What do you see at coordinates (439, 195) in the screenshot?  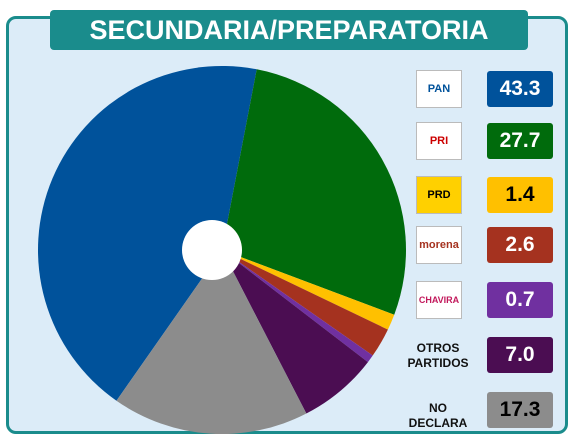 I see `legend-logo: PRD` at bounding box center [439, 195].